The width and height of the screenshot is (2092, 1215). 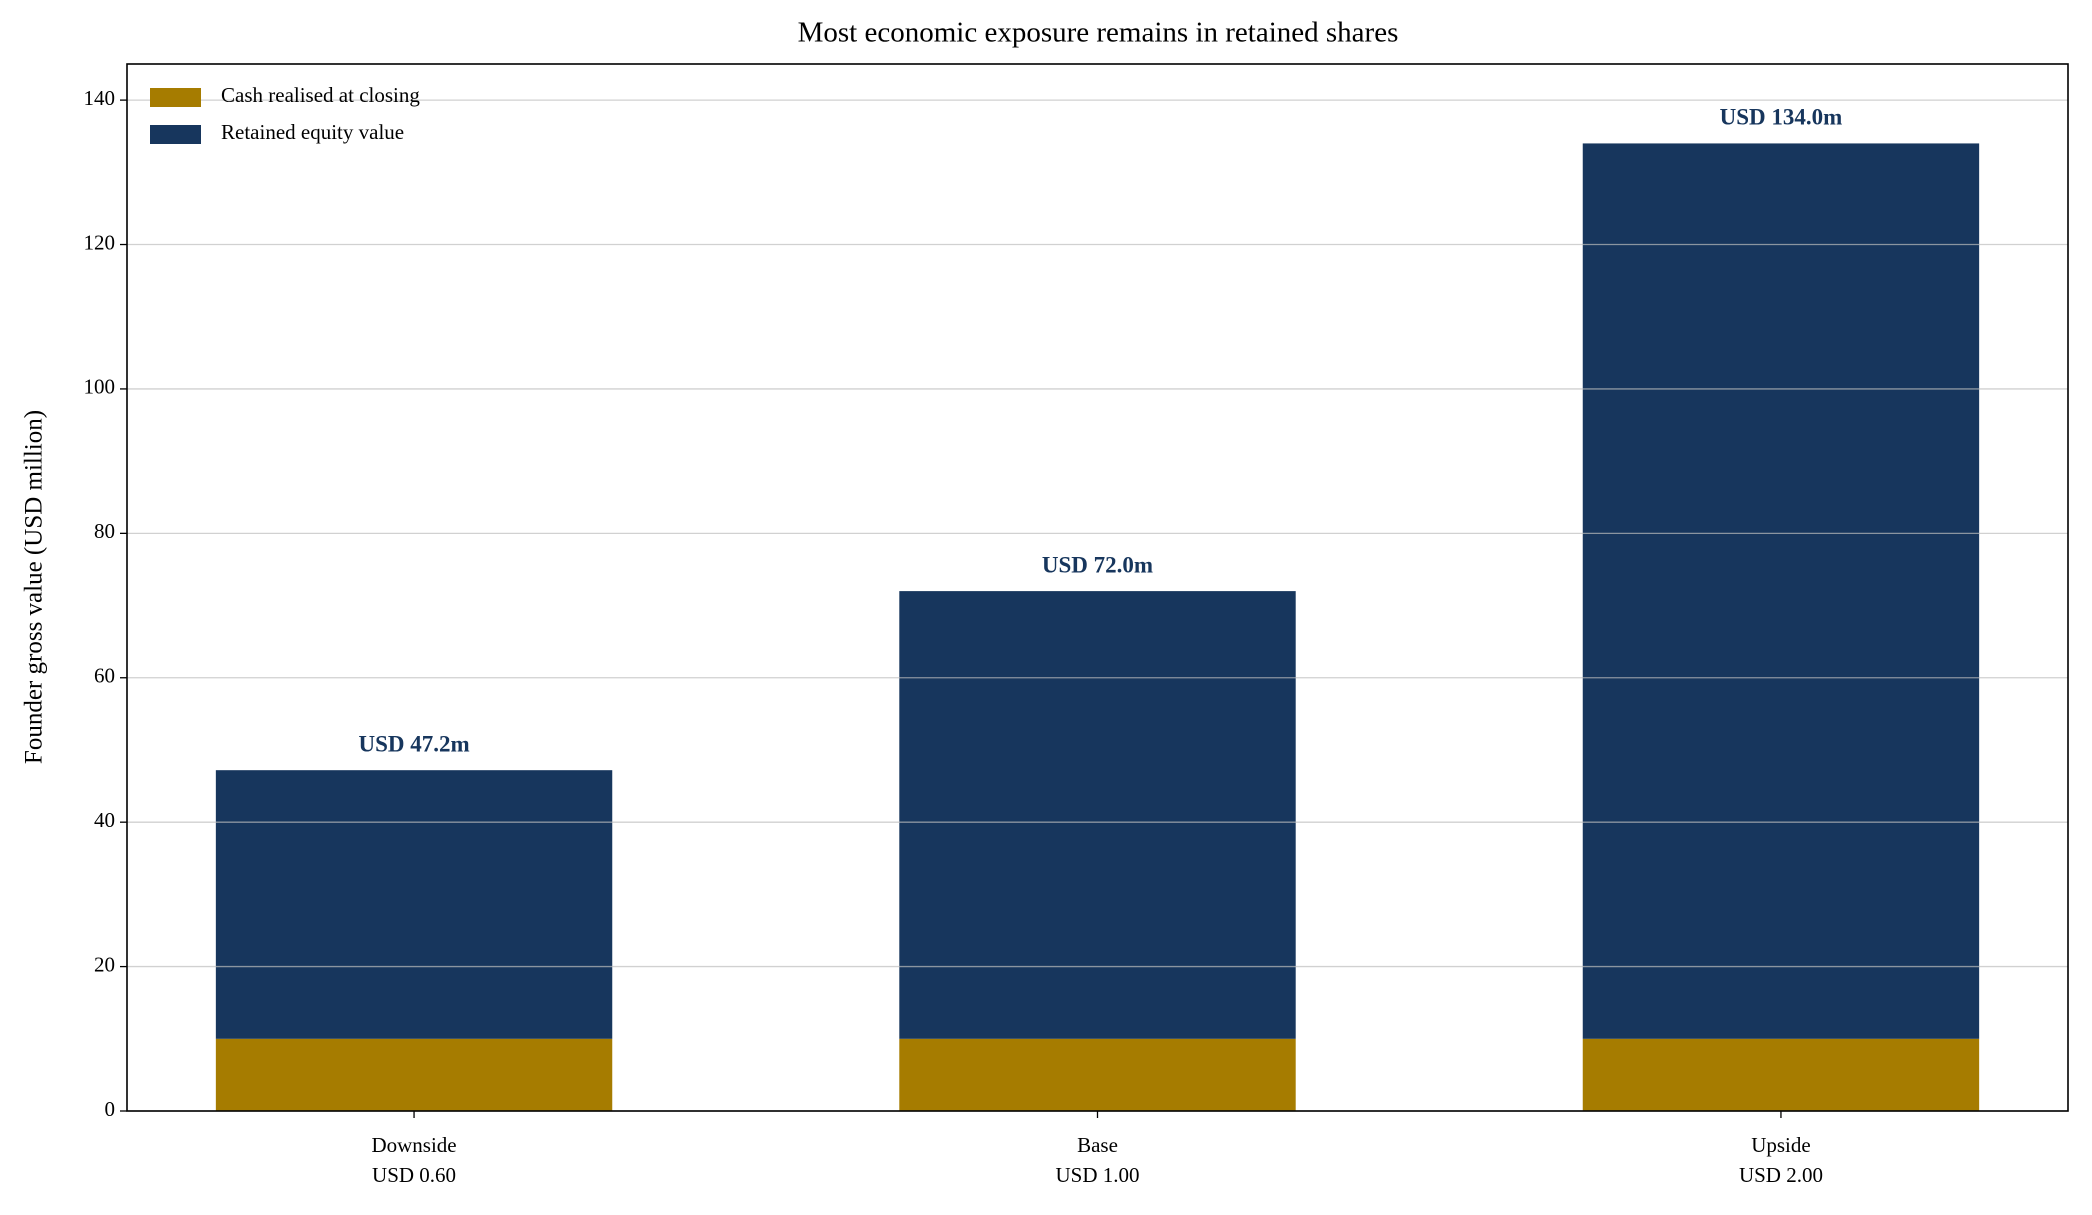 I want to click on x-tick-label: USD 1.00, so click(x=1097, y=1175).